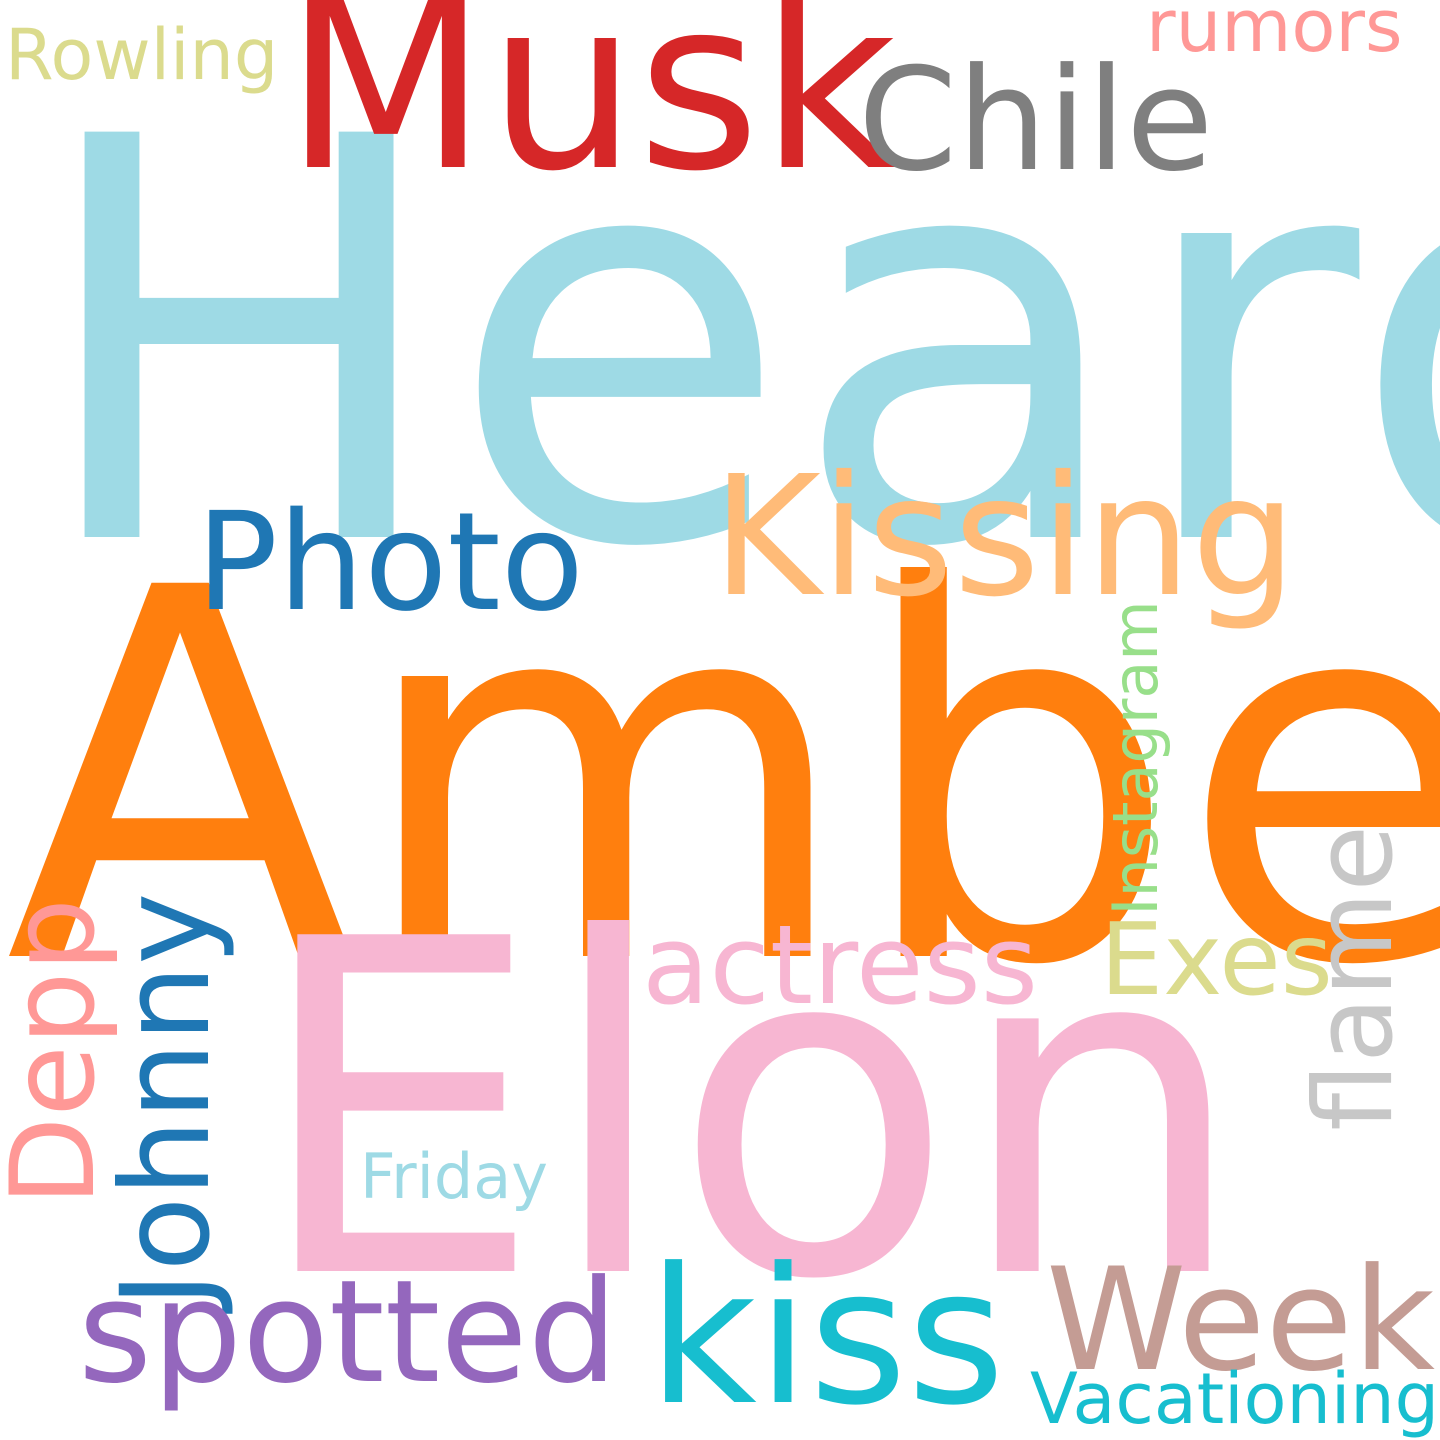  Describe the element at coordinates (826, 1334) in the screenshot. I see `word-kiss: kiss` at that location.